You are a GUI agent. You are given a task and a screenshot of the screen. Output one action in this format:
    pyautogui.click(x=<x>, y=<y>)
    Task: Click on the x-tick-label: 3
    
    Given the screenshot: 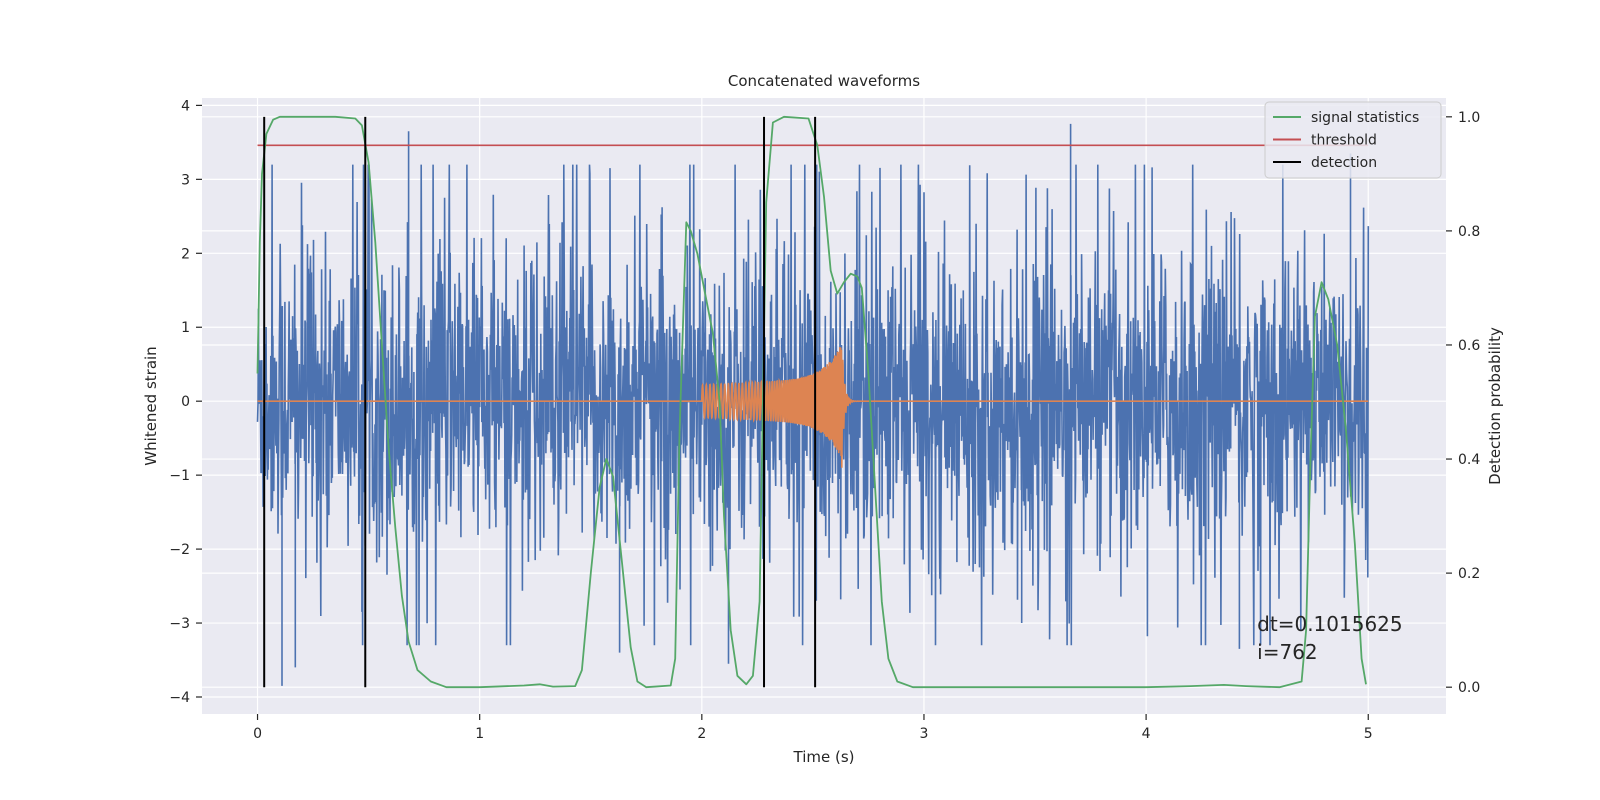 What is the action you would take?
    pyautogui.click(x=924, y=734)
    